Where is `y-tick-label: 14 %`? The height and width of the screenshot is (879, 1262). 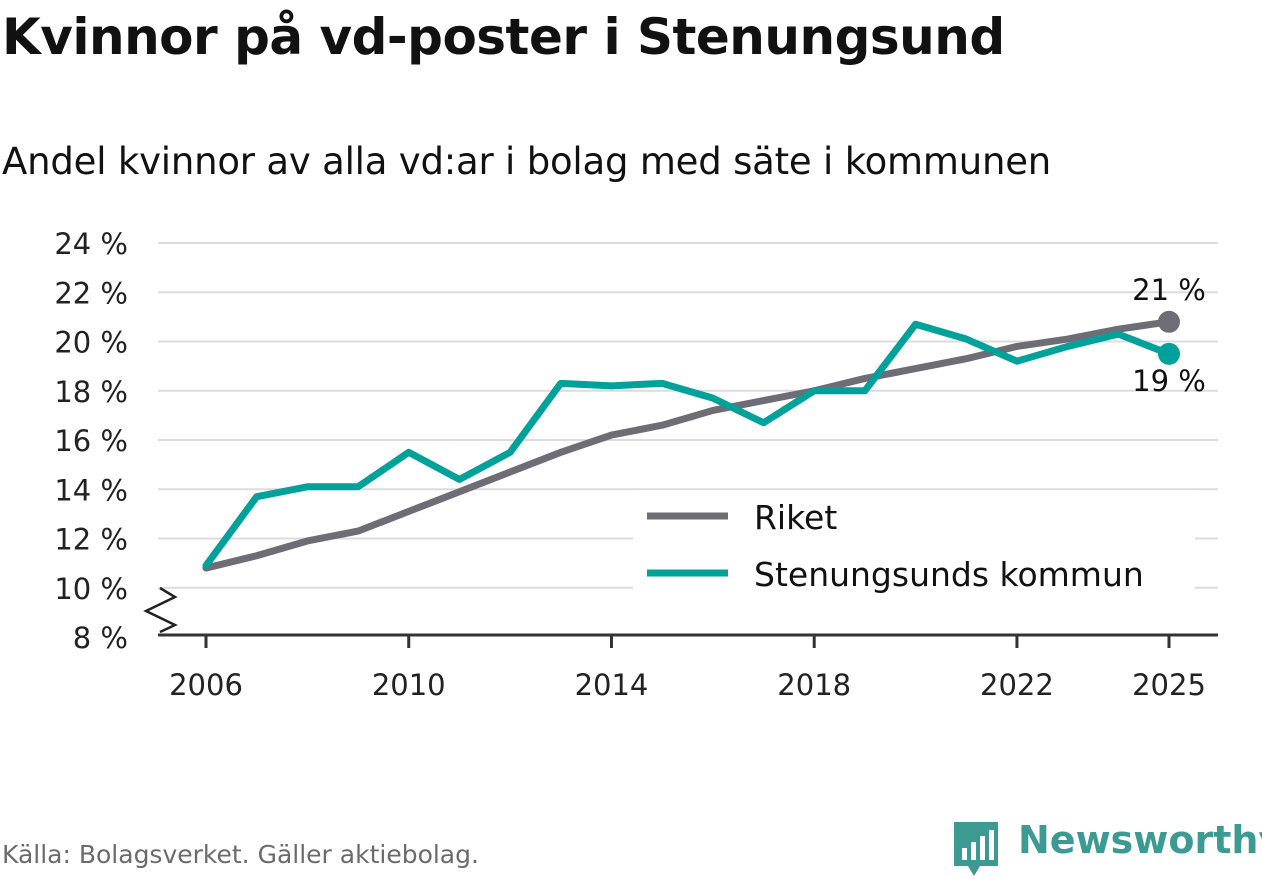 y-tick-label: 14 % is located at coordinates (91, 490).